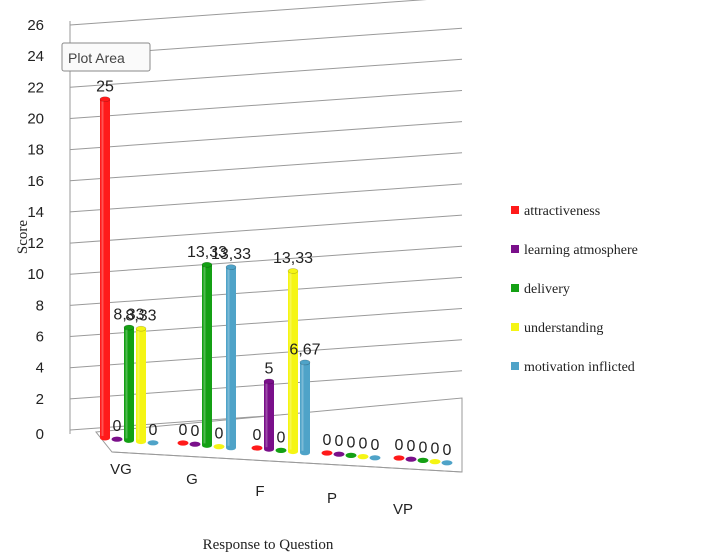 The width and height of the screenshot is (702, 554). What do you see at coordinates (183, 443) in the screenshot?
I see `bar-attractiveness-G` at bounding box center [183, 443].